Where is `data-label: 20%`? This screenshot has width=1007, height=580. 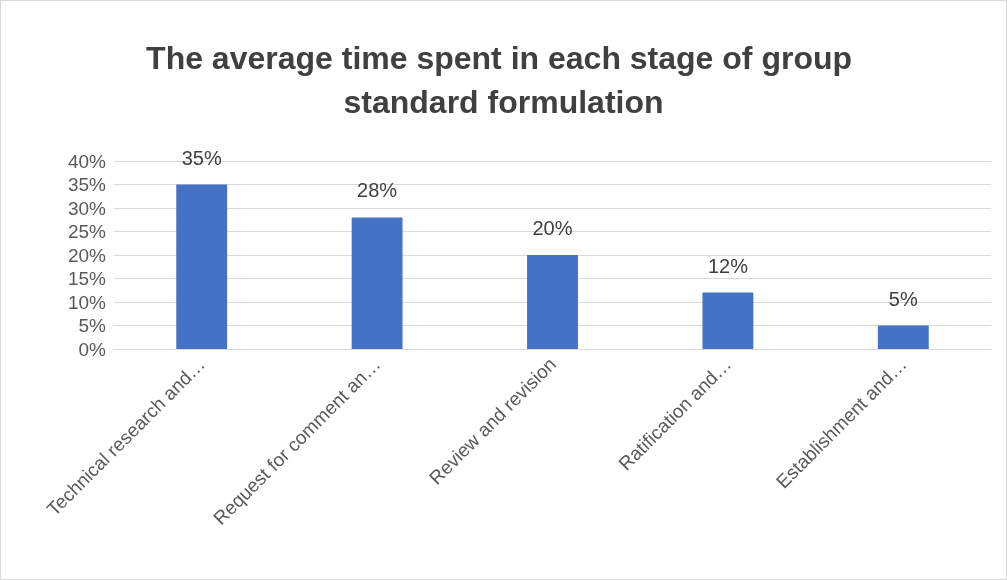 data-label: 20% is located at coordinates (552, 228).